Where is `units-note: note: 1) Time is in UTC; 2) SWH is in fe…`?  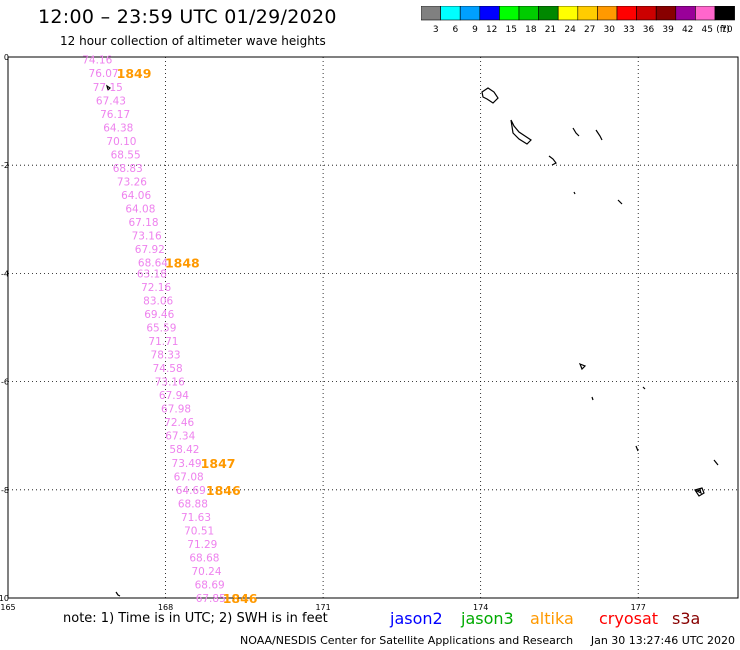 units-note: note: 1) Time is in UTC; 2) SWH is in fe… is located at coordinates (195, 618).